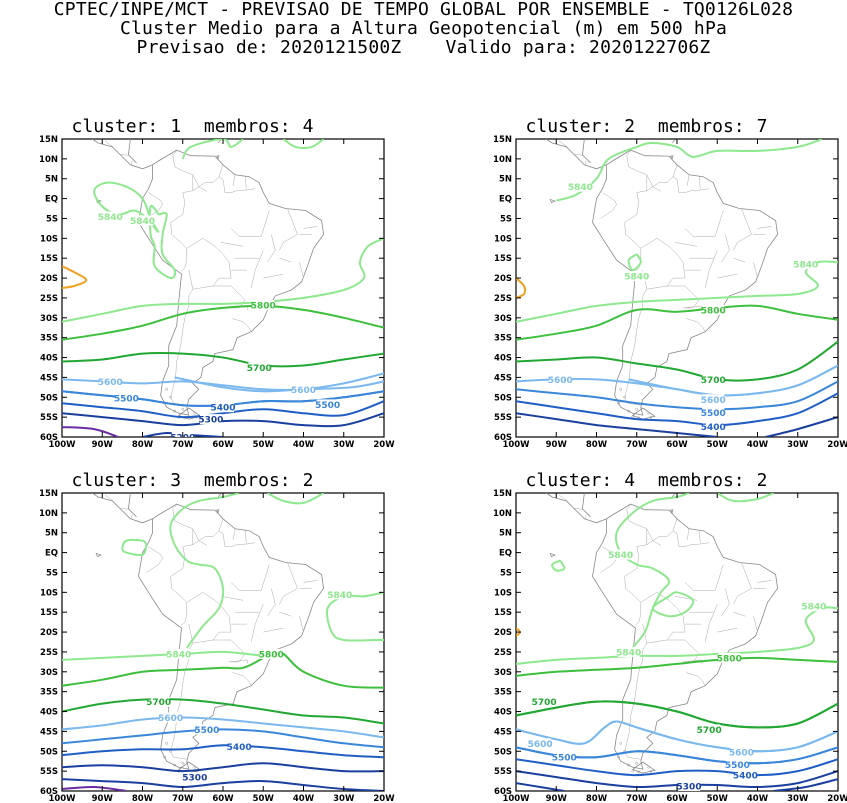 The width and height of the screenshot is (847, 803). Describe the element at coordinates (503, 772) in the screenshot. I see `lat-tick-label: 55S` at that location.